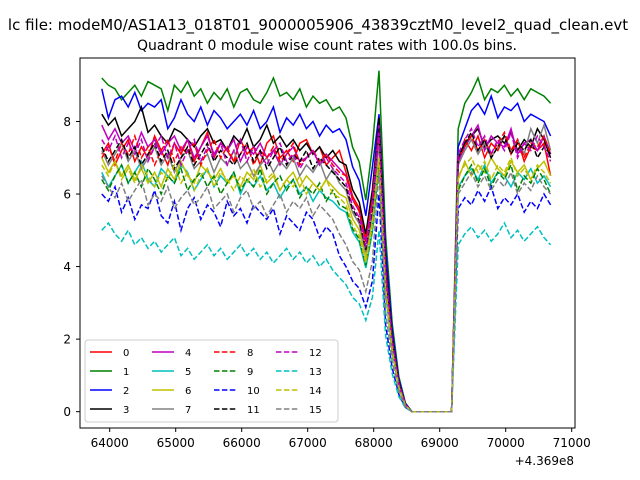  Describe the element at coordinates (544, 461) in the screenshot. I see `x-axis-offset-label: +4.369e8` at that location.